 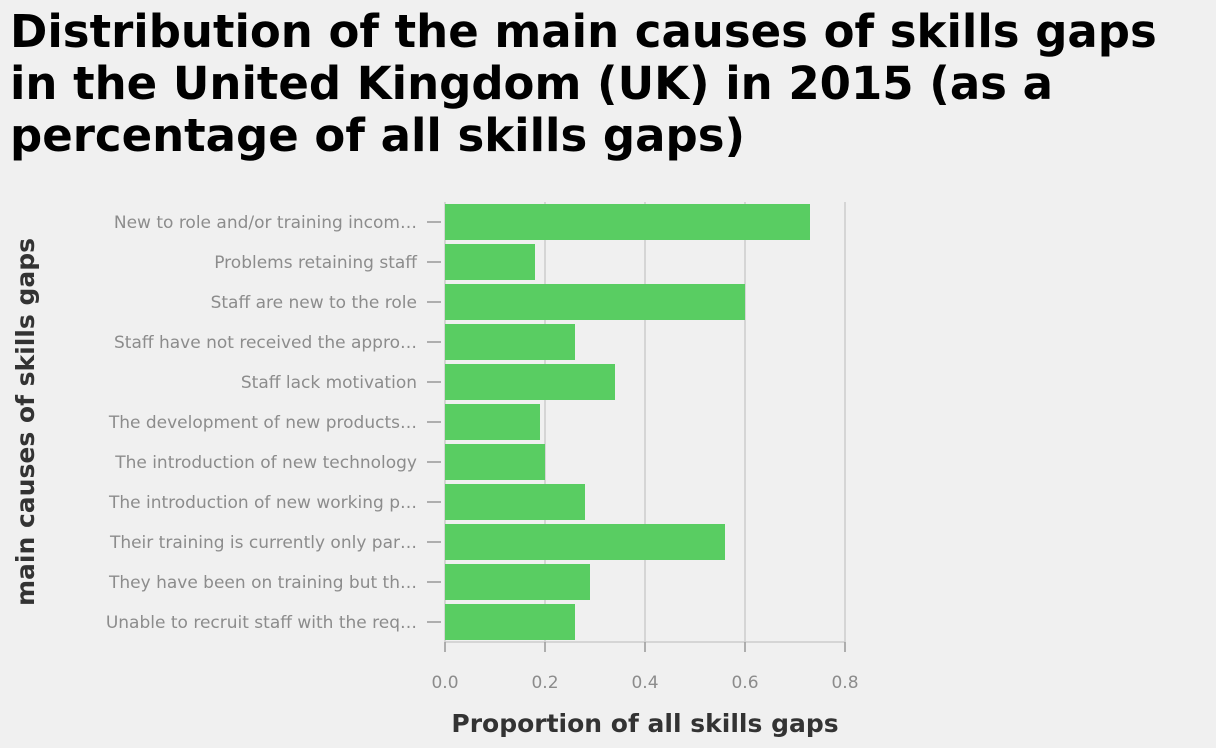 What do you see at coordinates (316, 263) in the screenshot?
I see `y-tick-label: Problems retaining staff` at bounding box center [316, 263].